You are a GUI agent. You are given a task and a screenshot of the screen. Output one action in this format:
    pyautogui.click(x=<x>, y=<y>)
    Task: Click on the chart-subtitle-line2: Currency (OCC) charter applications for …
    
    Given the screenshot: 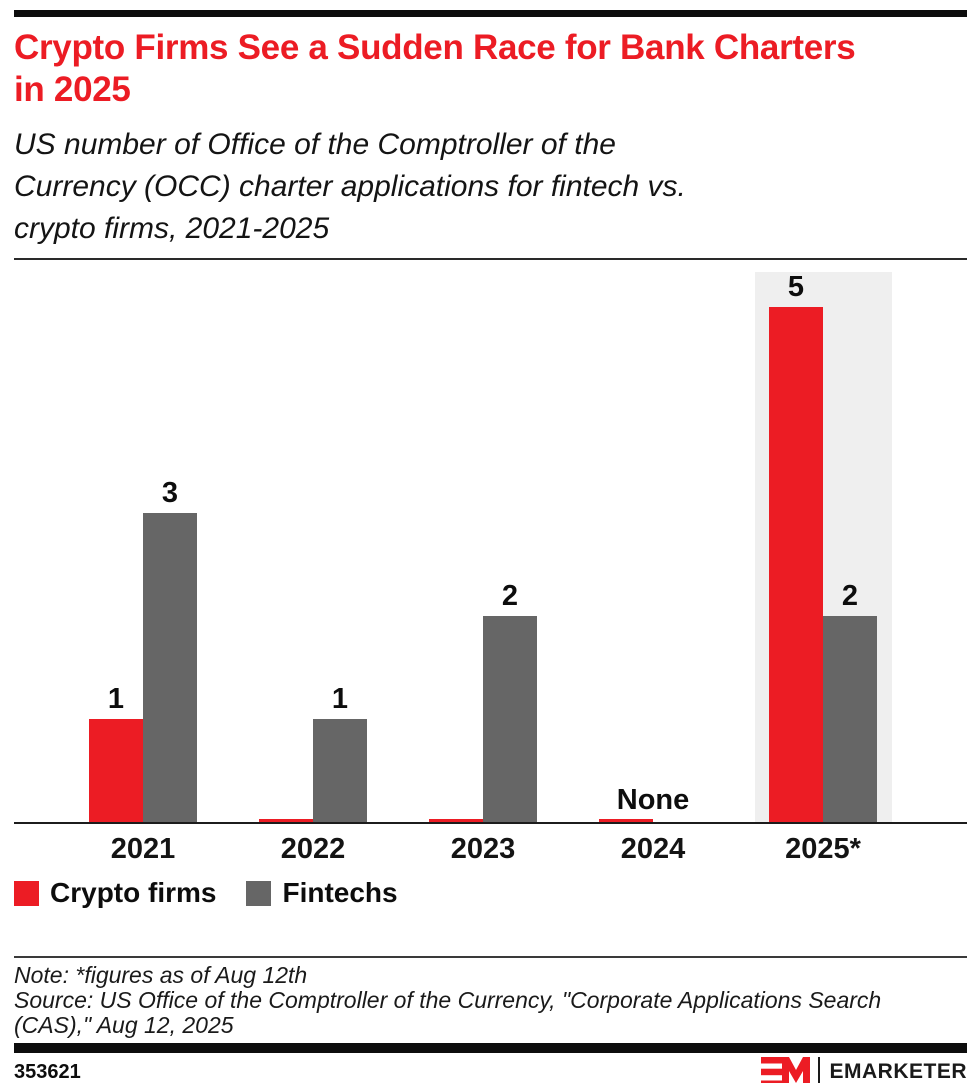 What is the action you would take?
    pyautogui.click(x=350, y=186)
    